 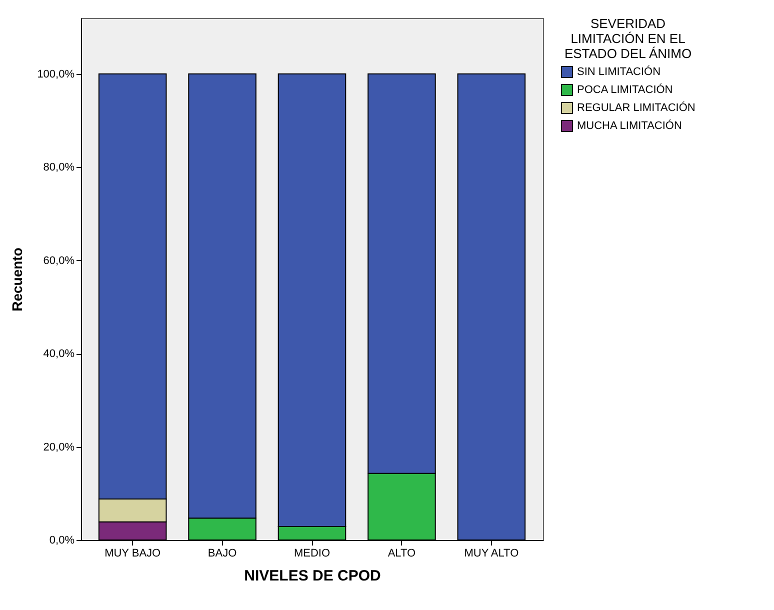 I want to click on y-tick-label: 0,0%, so click(x=62, y=540).